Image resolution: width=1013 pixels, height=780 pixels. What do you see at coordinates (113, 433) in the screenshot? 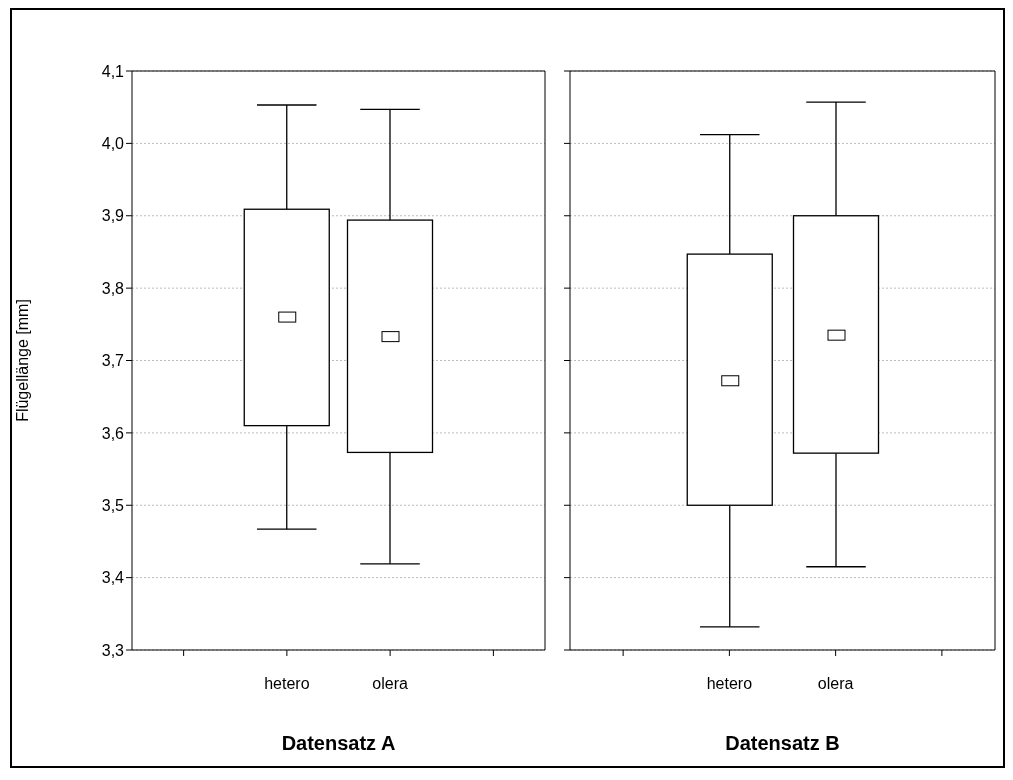
I see `y-tick-label: 3,6` at bounding box center [113, 433].